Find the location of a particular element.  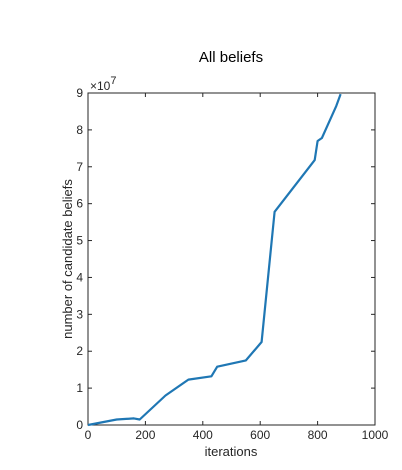

x-tick-label: 1000 is located at coordinates (375, 435).